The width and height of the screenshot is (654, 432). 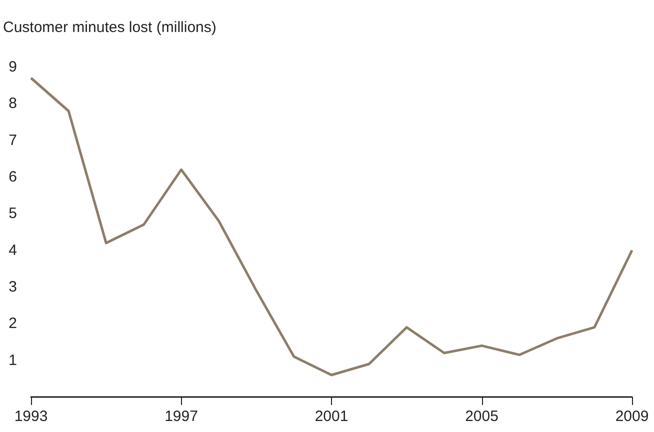 I want to click on x-tick-label: 1993, so click(x=31, y=416).